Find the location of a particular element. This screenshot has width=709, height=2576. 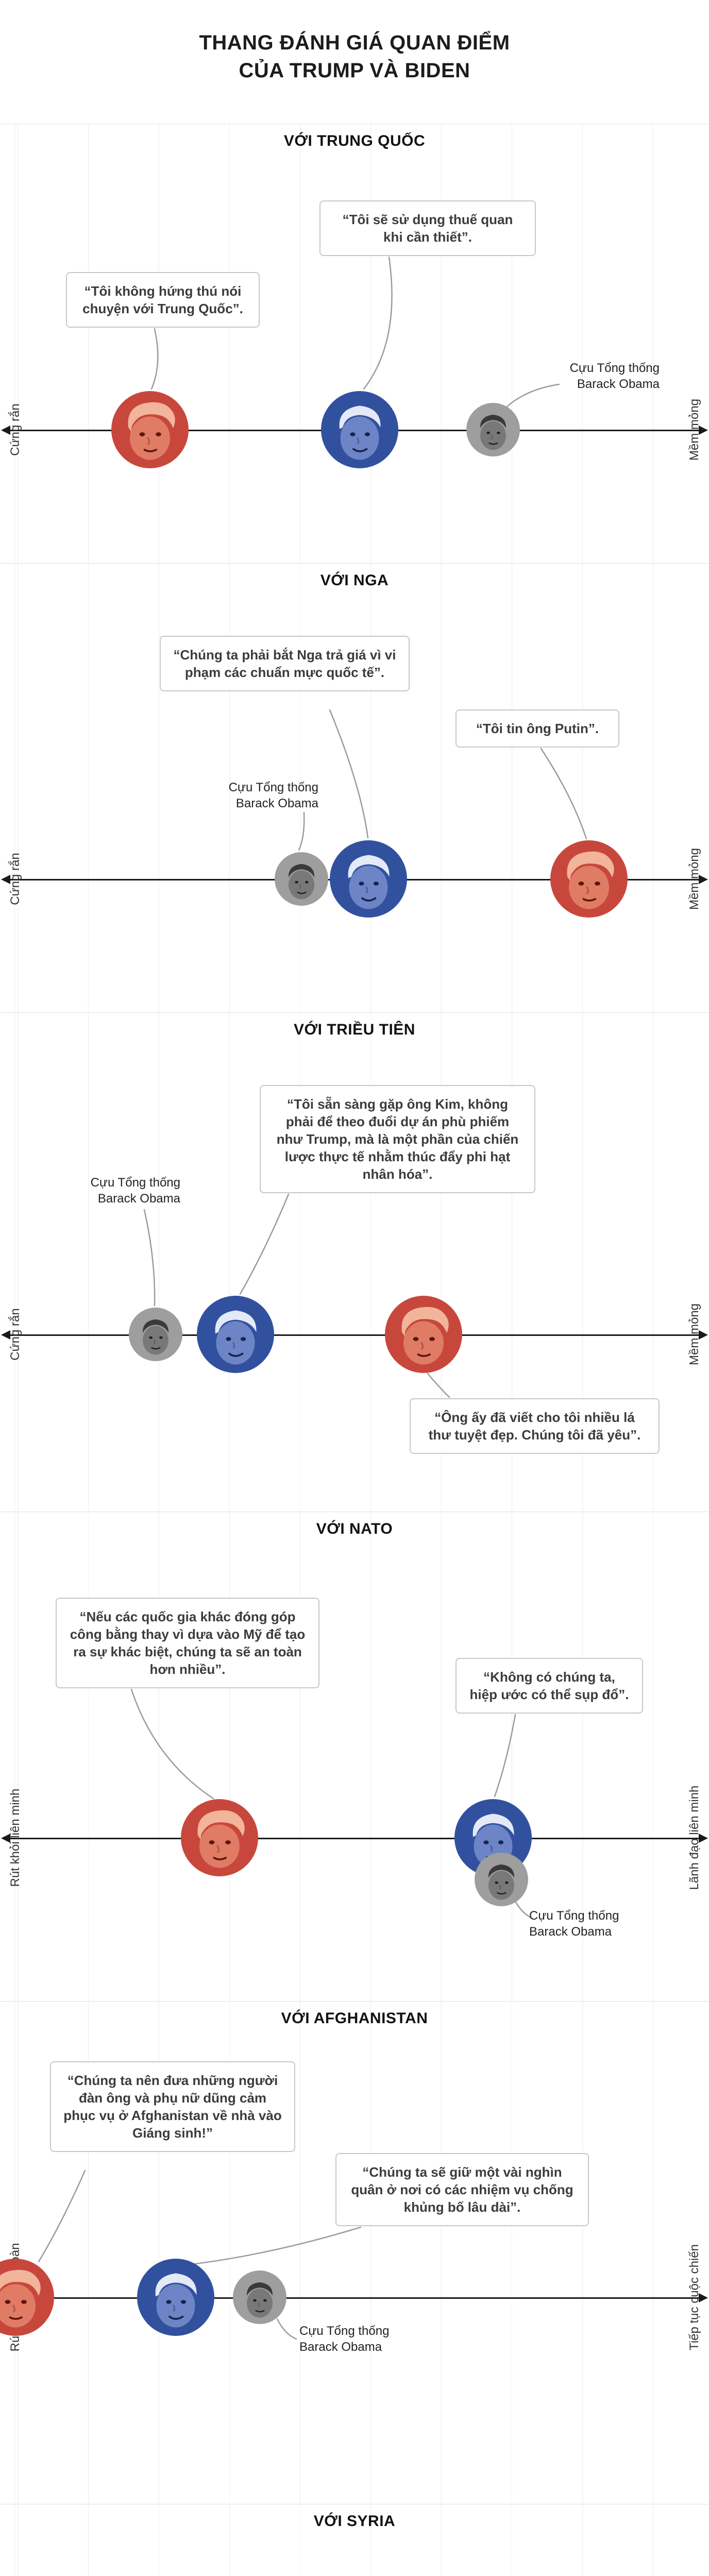

quote-bubble-trump: “Tôi tin ông Putin”. is located at coordinates (537, 728).